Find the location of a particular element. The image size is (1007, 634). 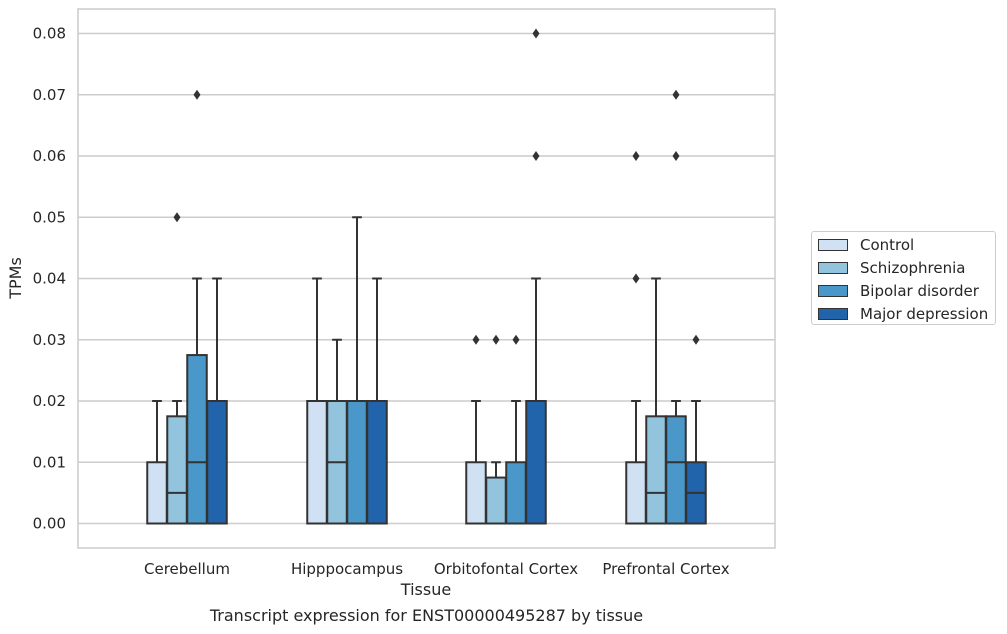

legend-label-bipolar-disorder: Bipolar disorder is located at coordinates (919, 291).